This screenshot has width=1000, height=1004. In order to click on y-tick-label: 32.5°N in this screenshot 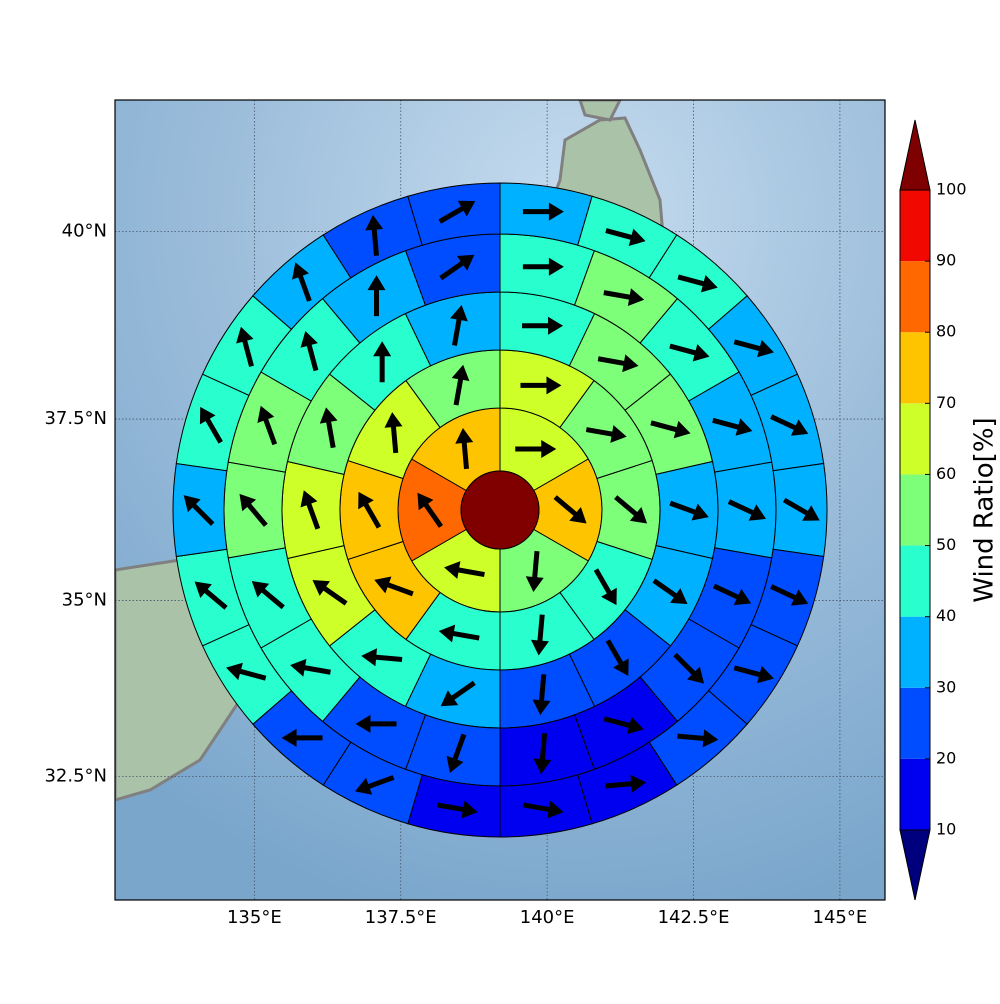, I will do `click(75, 775)`.